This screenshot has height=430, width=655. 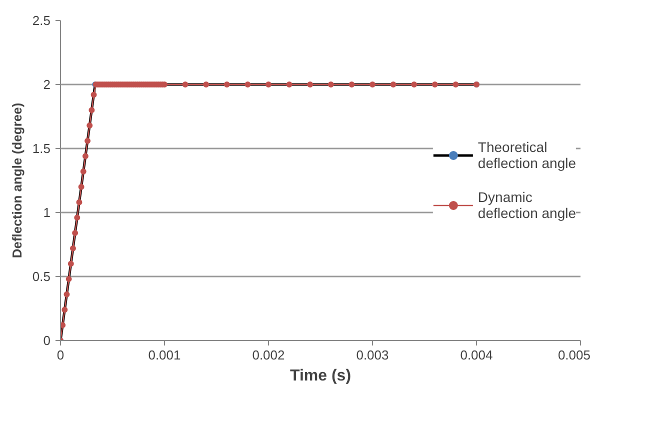 What do you see at coordinates (41, 148) in the screenshot?
I see `y-tick-label: 1.5` at bounding box center [41, 148].